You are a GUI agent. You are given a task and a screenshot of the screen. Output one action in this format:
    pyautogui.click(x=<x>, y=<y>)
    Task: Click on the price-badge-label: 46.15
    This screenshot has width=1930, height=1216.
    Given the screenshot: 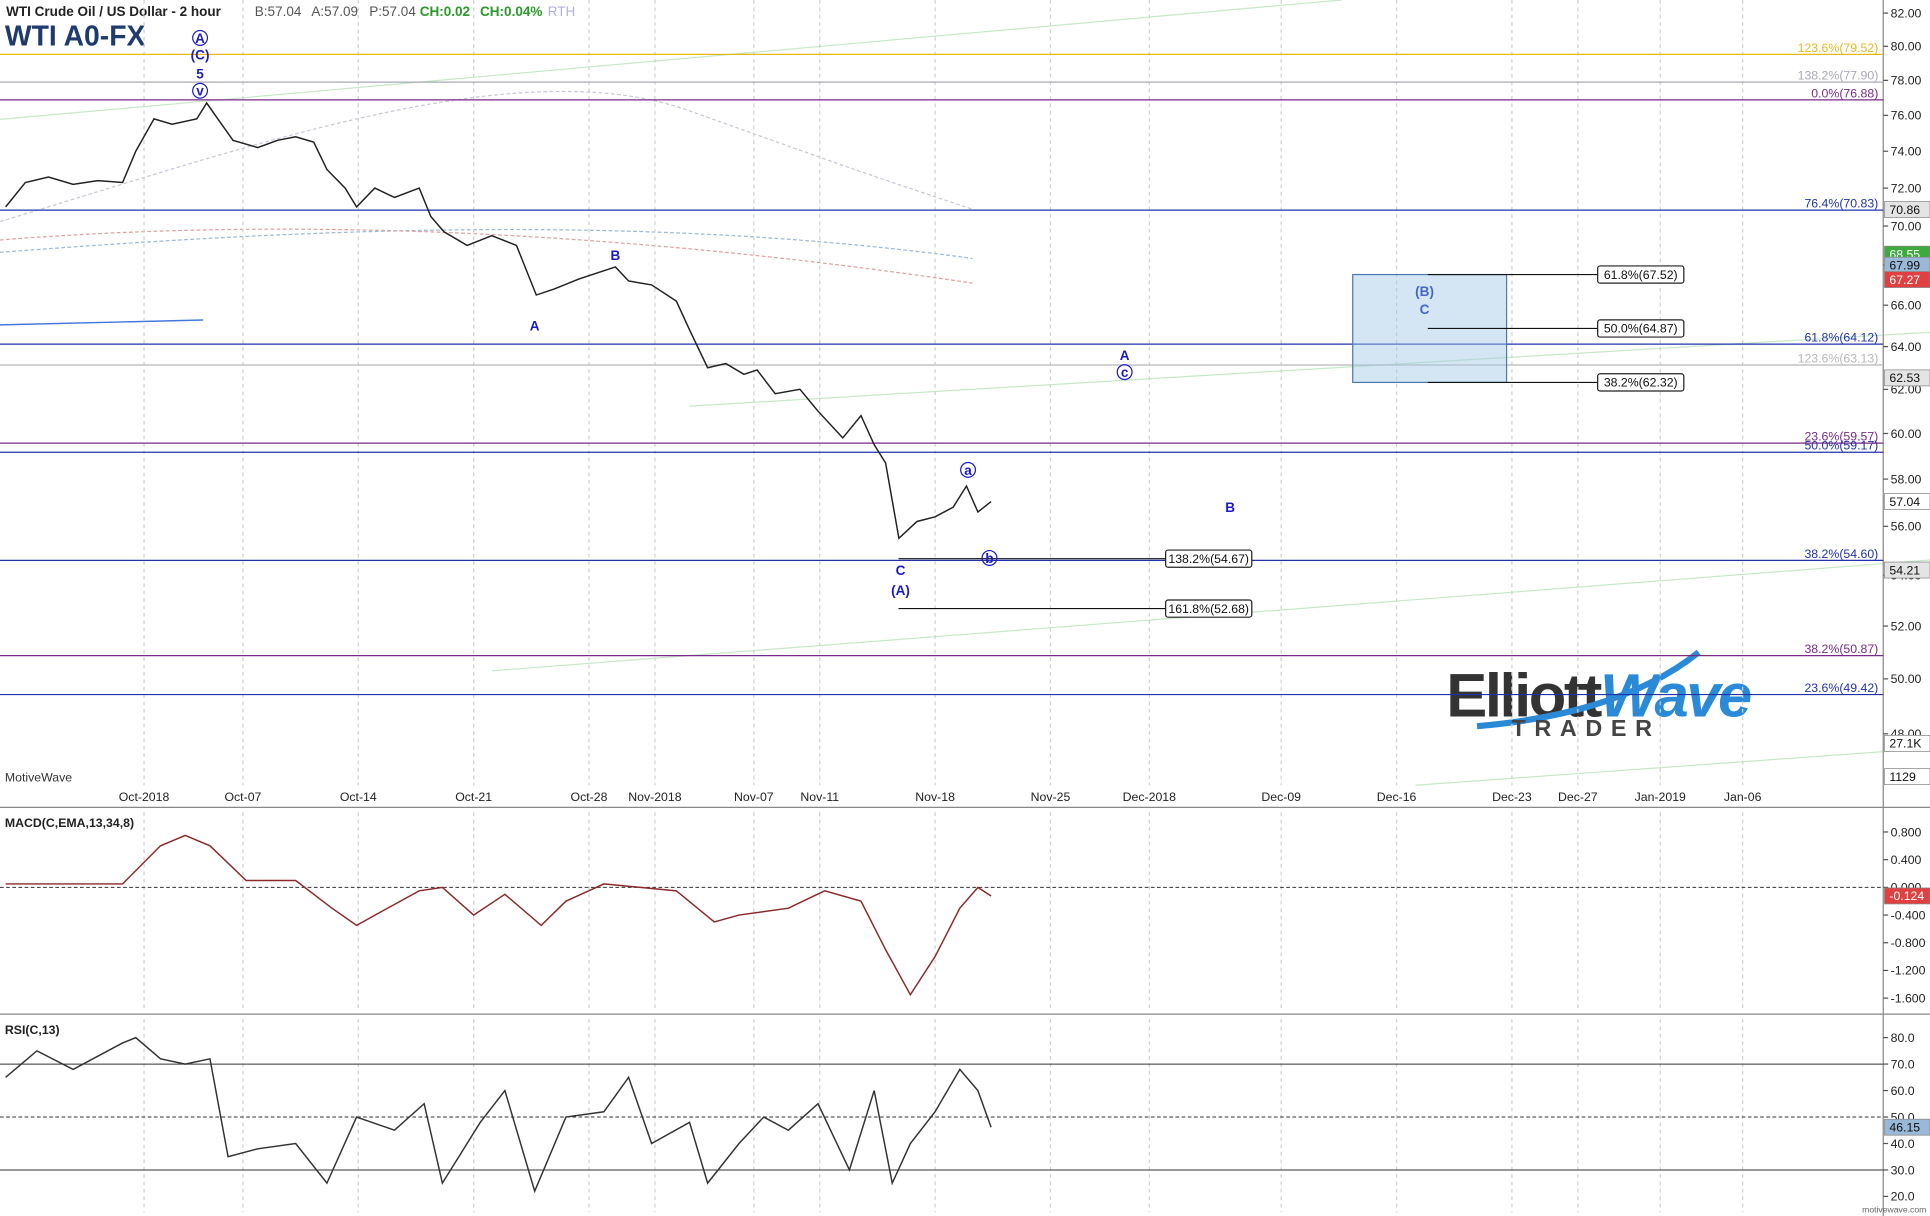 What is the action you would take?
    pyautogui.click(x=1904, y=1128)
    